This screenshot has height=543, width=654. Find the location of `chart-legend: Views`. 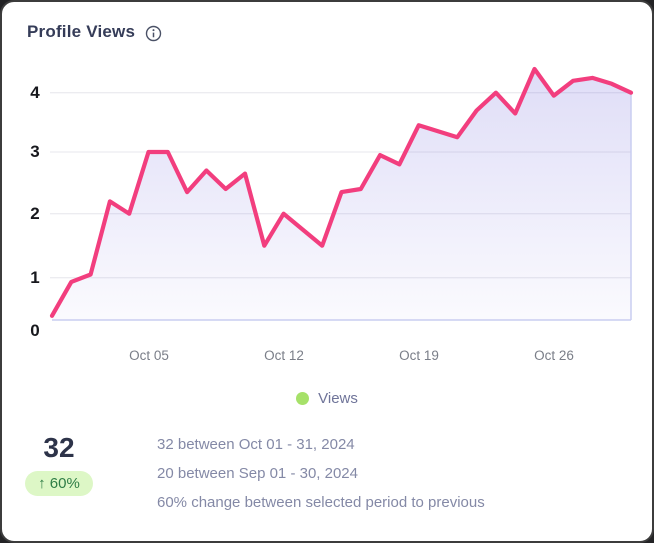

chart-legend: Views is located at coordinates (327, 398).